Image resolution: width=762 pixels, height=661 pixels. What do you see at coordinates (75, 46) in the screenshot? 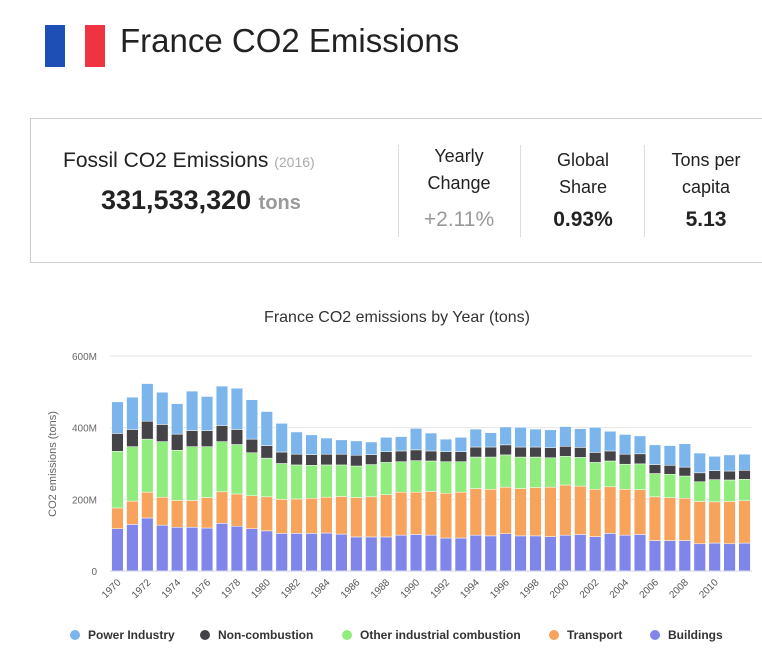
I see `flag-white` at bounding box center [75, 46].